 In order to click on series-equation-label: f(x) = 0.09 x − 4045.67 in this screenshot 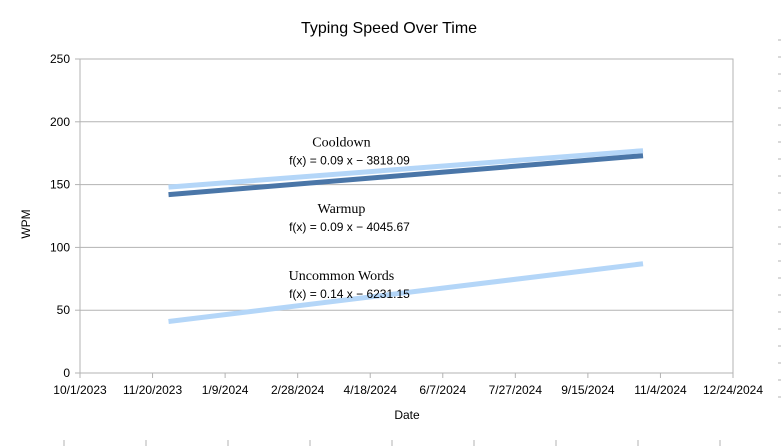, I will do `click(349, 227)`.